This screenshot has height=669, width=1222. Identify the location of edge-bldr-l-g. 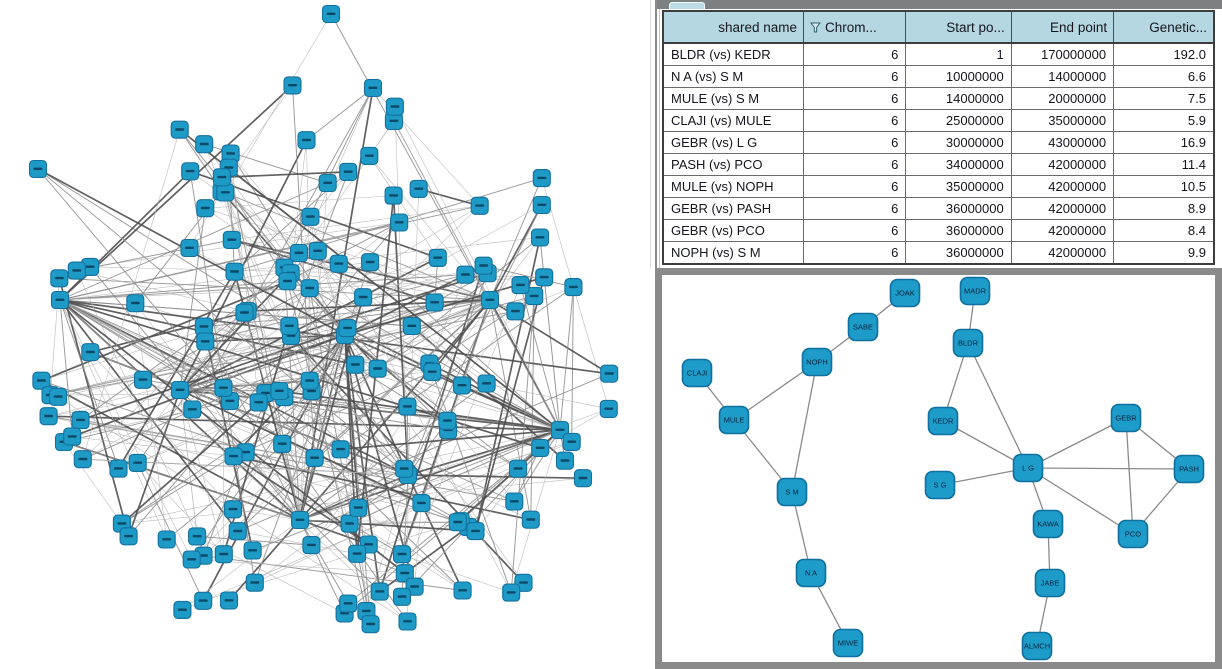
(998, 405).